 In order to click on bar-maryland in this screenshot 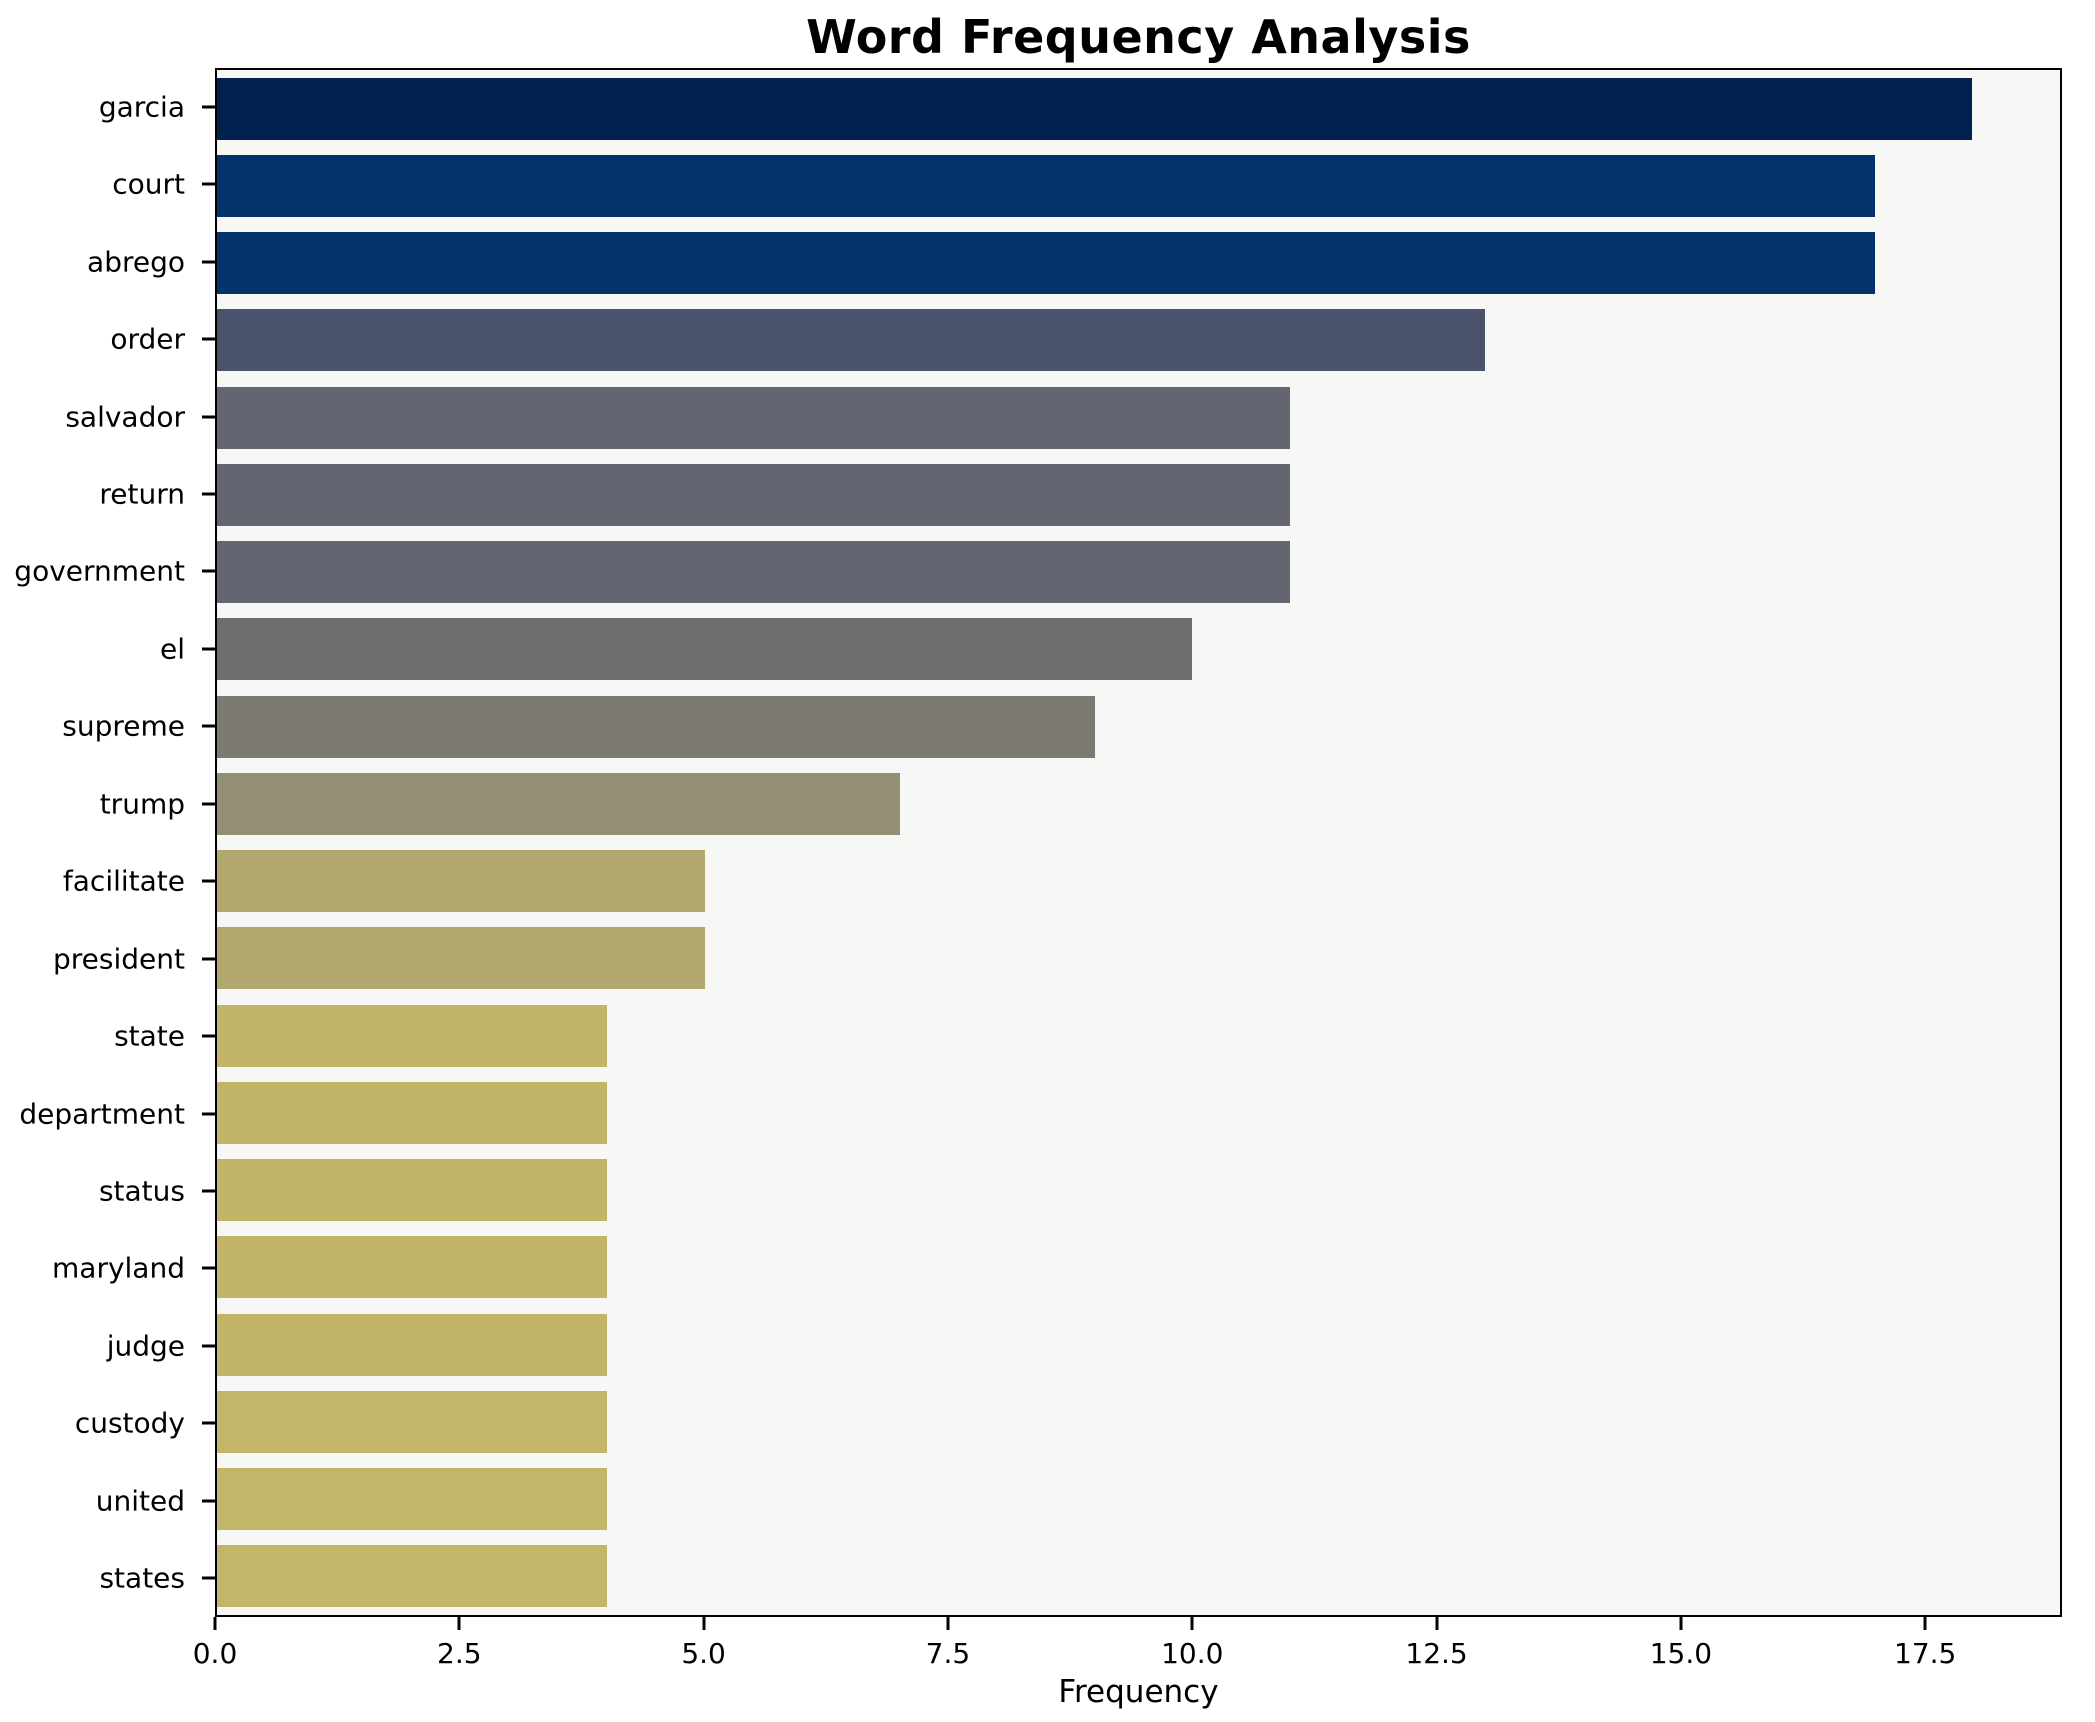, I will do `click(412, 1267)`.